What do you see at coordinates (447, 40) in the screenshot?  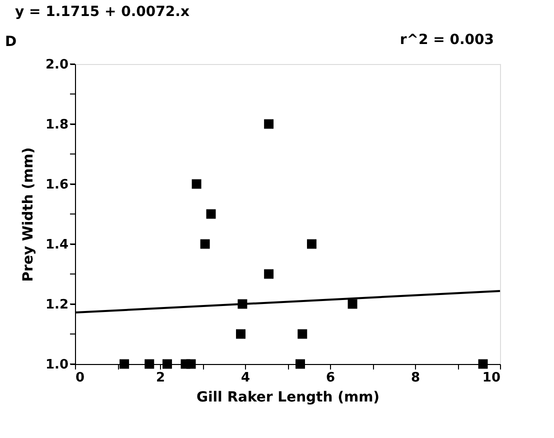 I see `text: r^2 = 0.003` at bounding box center [447, 40].